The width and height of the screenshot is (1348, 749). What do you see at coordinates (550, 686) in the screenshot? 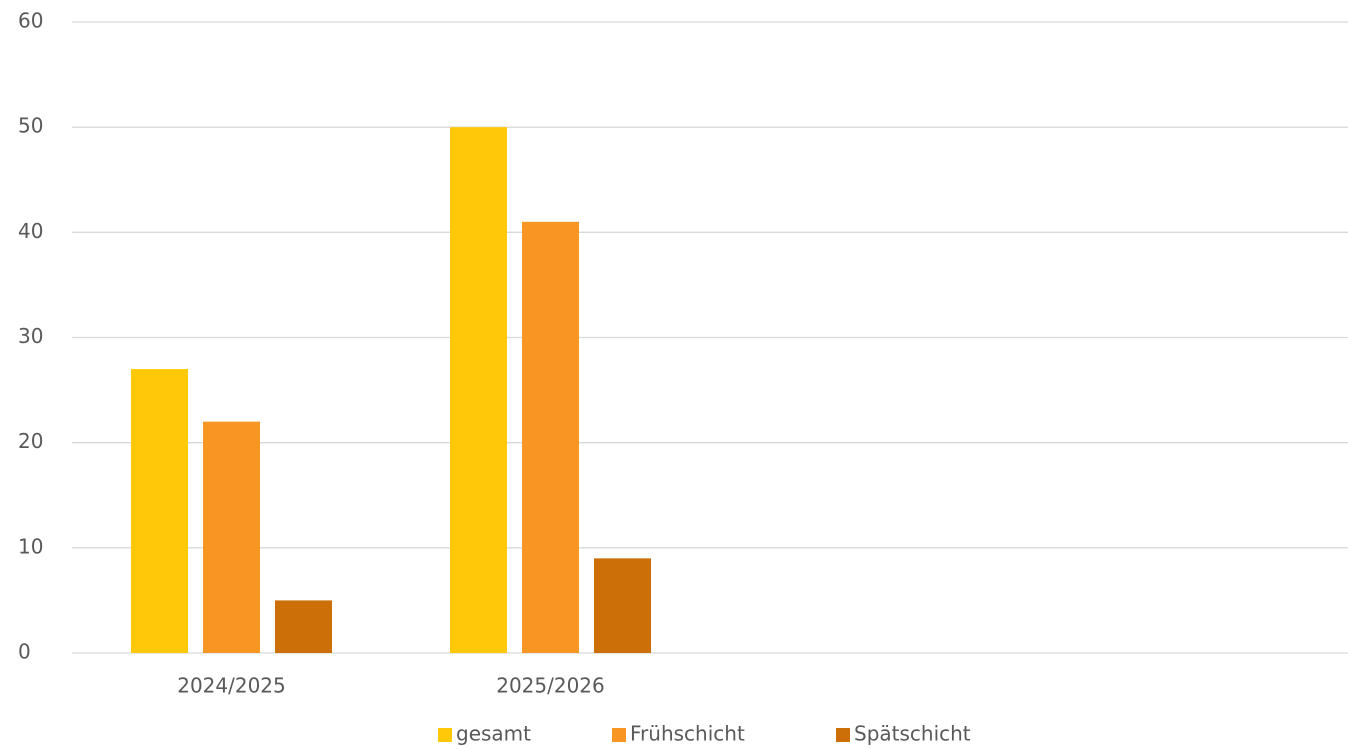
I see `x-tick-label: 2025/2026` at bounding box center [550, 686].